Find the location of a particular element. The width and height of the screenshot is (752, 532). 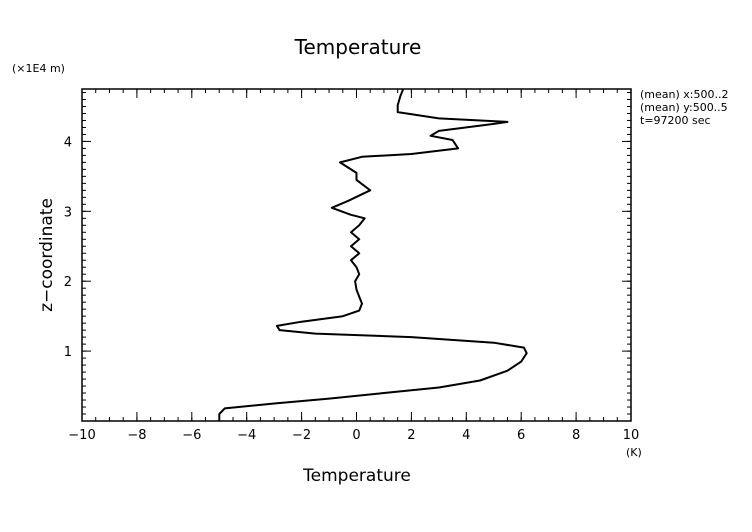

x-tick-label: 10 is located at coordinates (631, 435).